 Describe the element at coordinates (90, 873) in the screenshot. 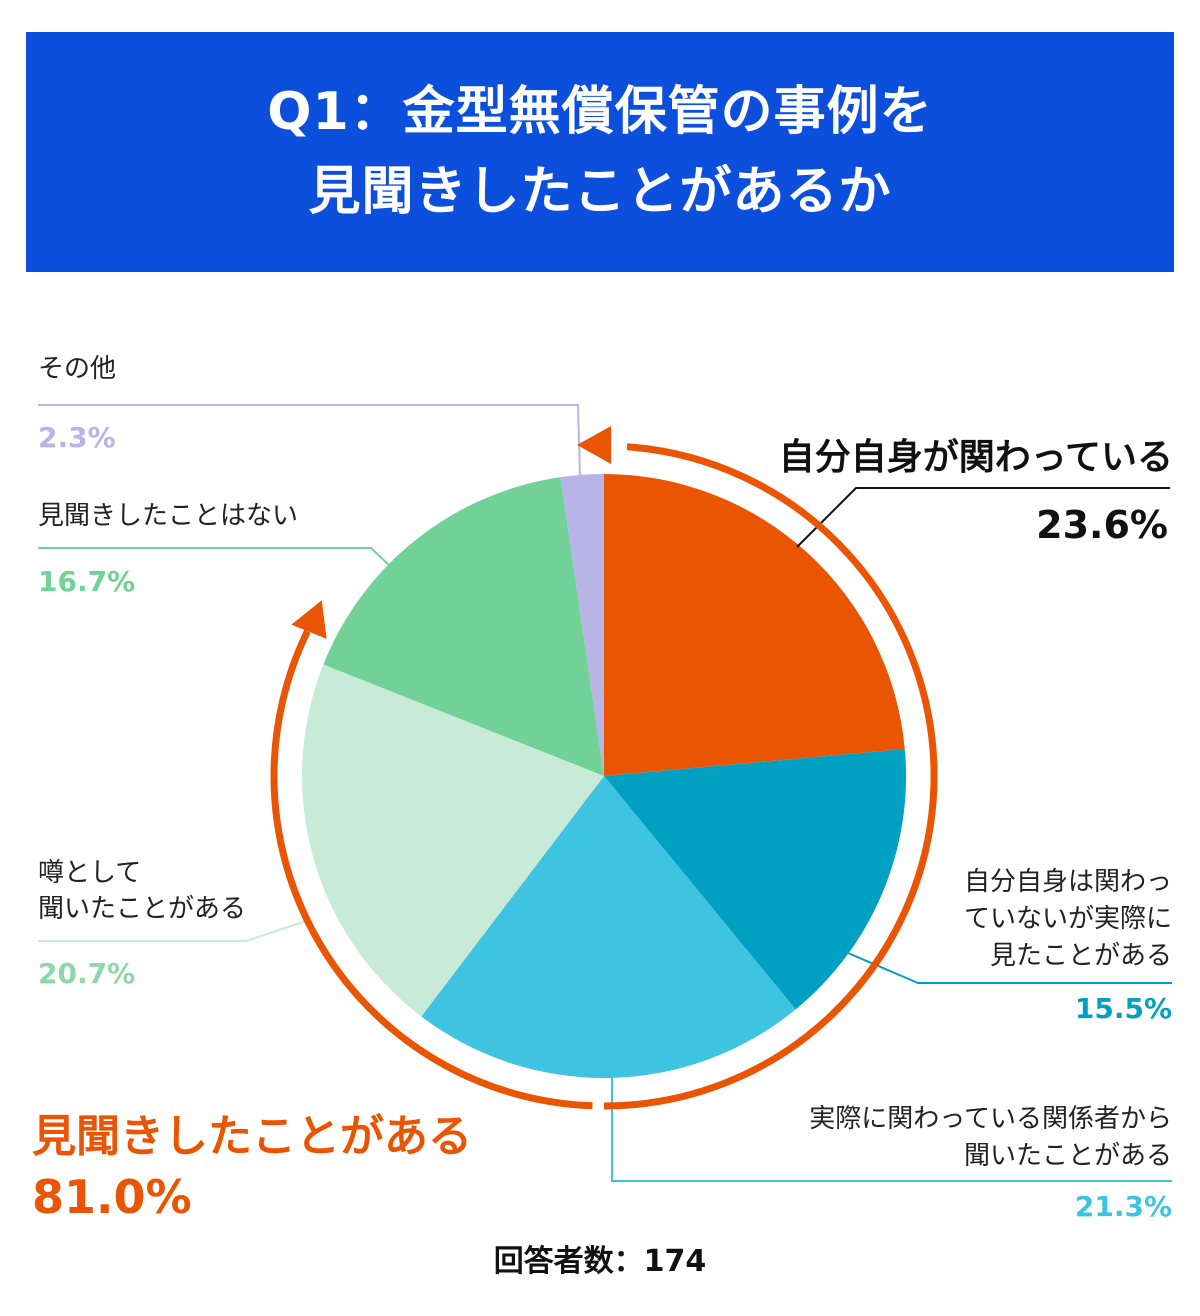

I see `label-rumor-line-1: 噂として` at that location.